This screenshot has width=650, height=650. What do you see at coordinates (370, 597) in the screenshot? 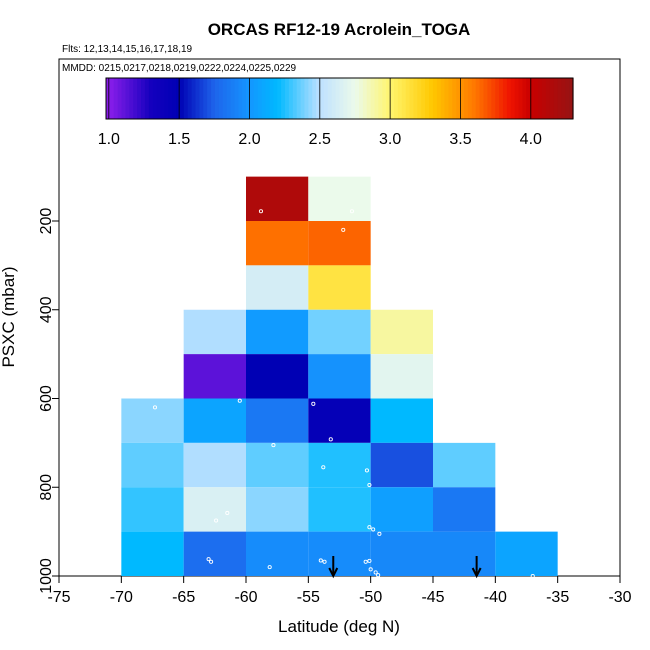
I see `x-tick-label: -50` at bounding box center [370, 597].